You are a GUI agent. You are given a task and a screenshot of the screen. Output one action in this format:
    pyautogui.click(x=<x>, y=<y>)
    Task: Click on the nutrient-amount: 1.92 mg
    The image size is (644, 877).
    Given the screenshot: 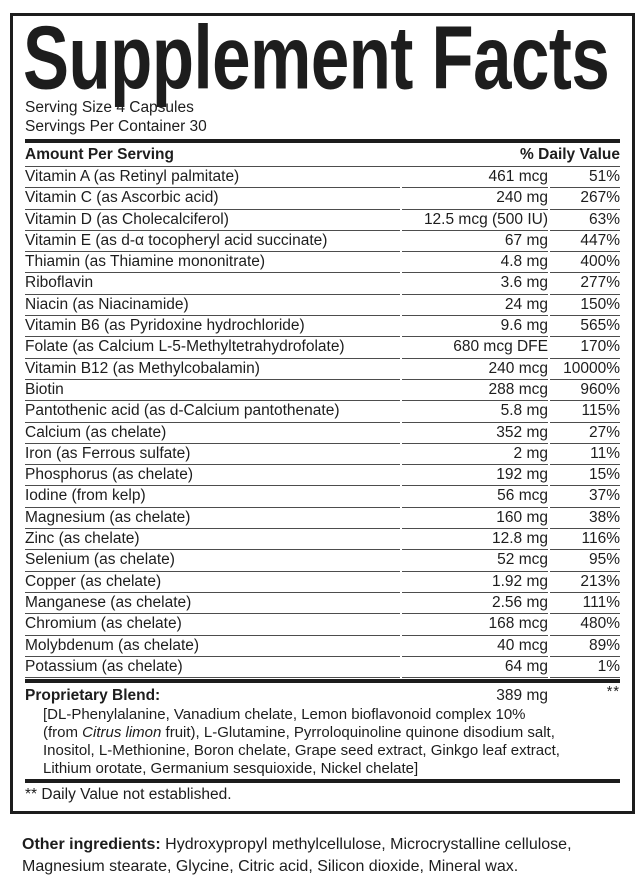 What is the action you would take?
    pyautogui.click(x=475, y=582)
    